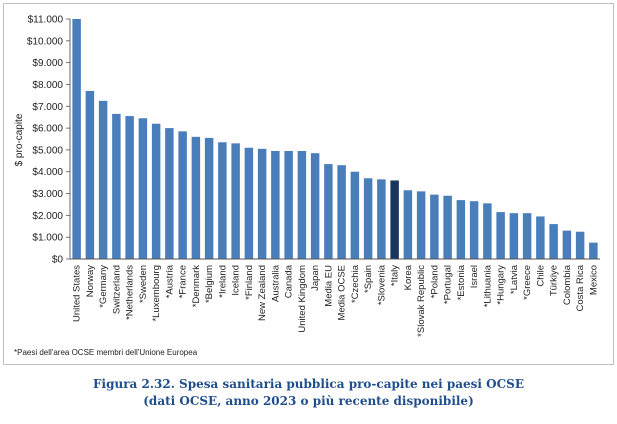  Describe the element at coordinates (408, 277) in the screenshot. I see `x-tick-label: Korea` at that location.